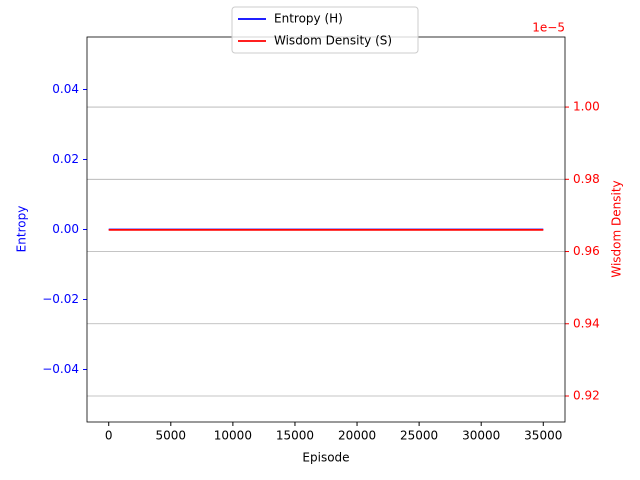 The width and height of the screenshot is (640, 480). Describe the element at coordinates (586, 323) in the screenshot. I see `y2-tick-label: 0.94` at that location.